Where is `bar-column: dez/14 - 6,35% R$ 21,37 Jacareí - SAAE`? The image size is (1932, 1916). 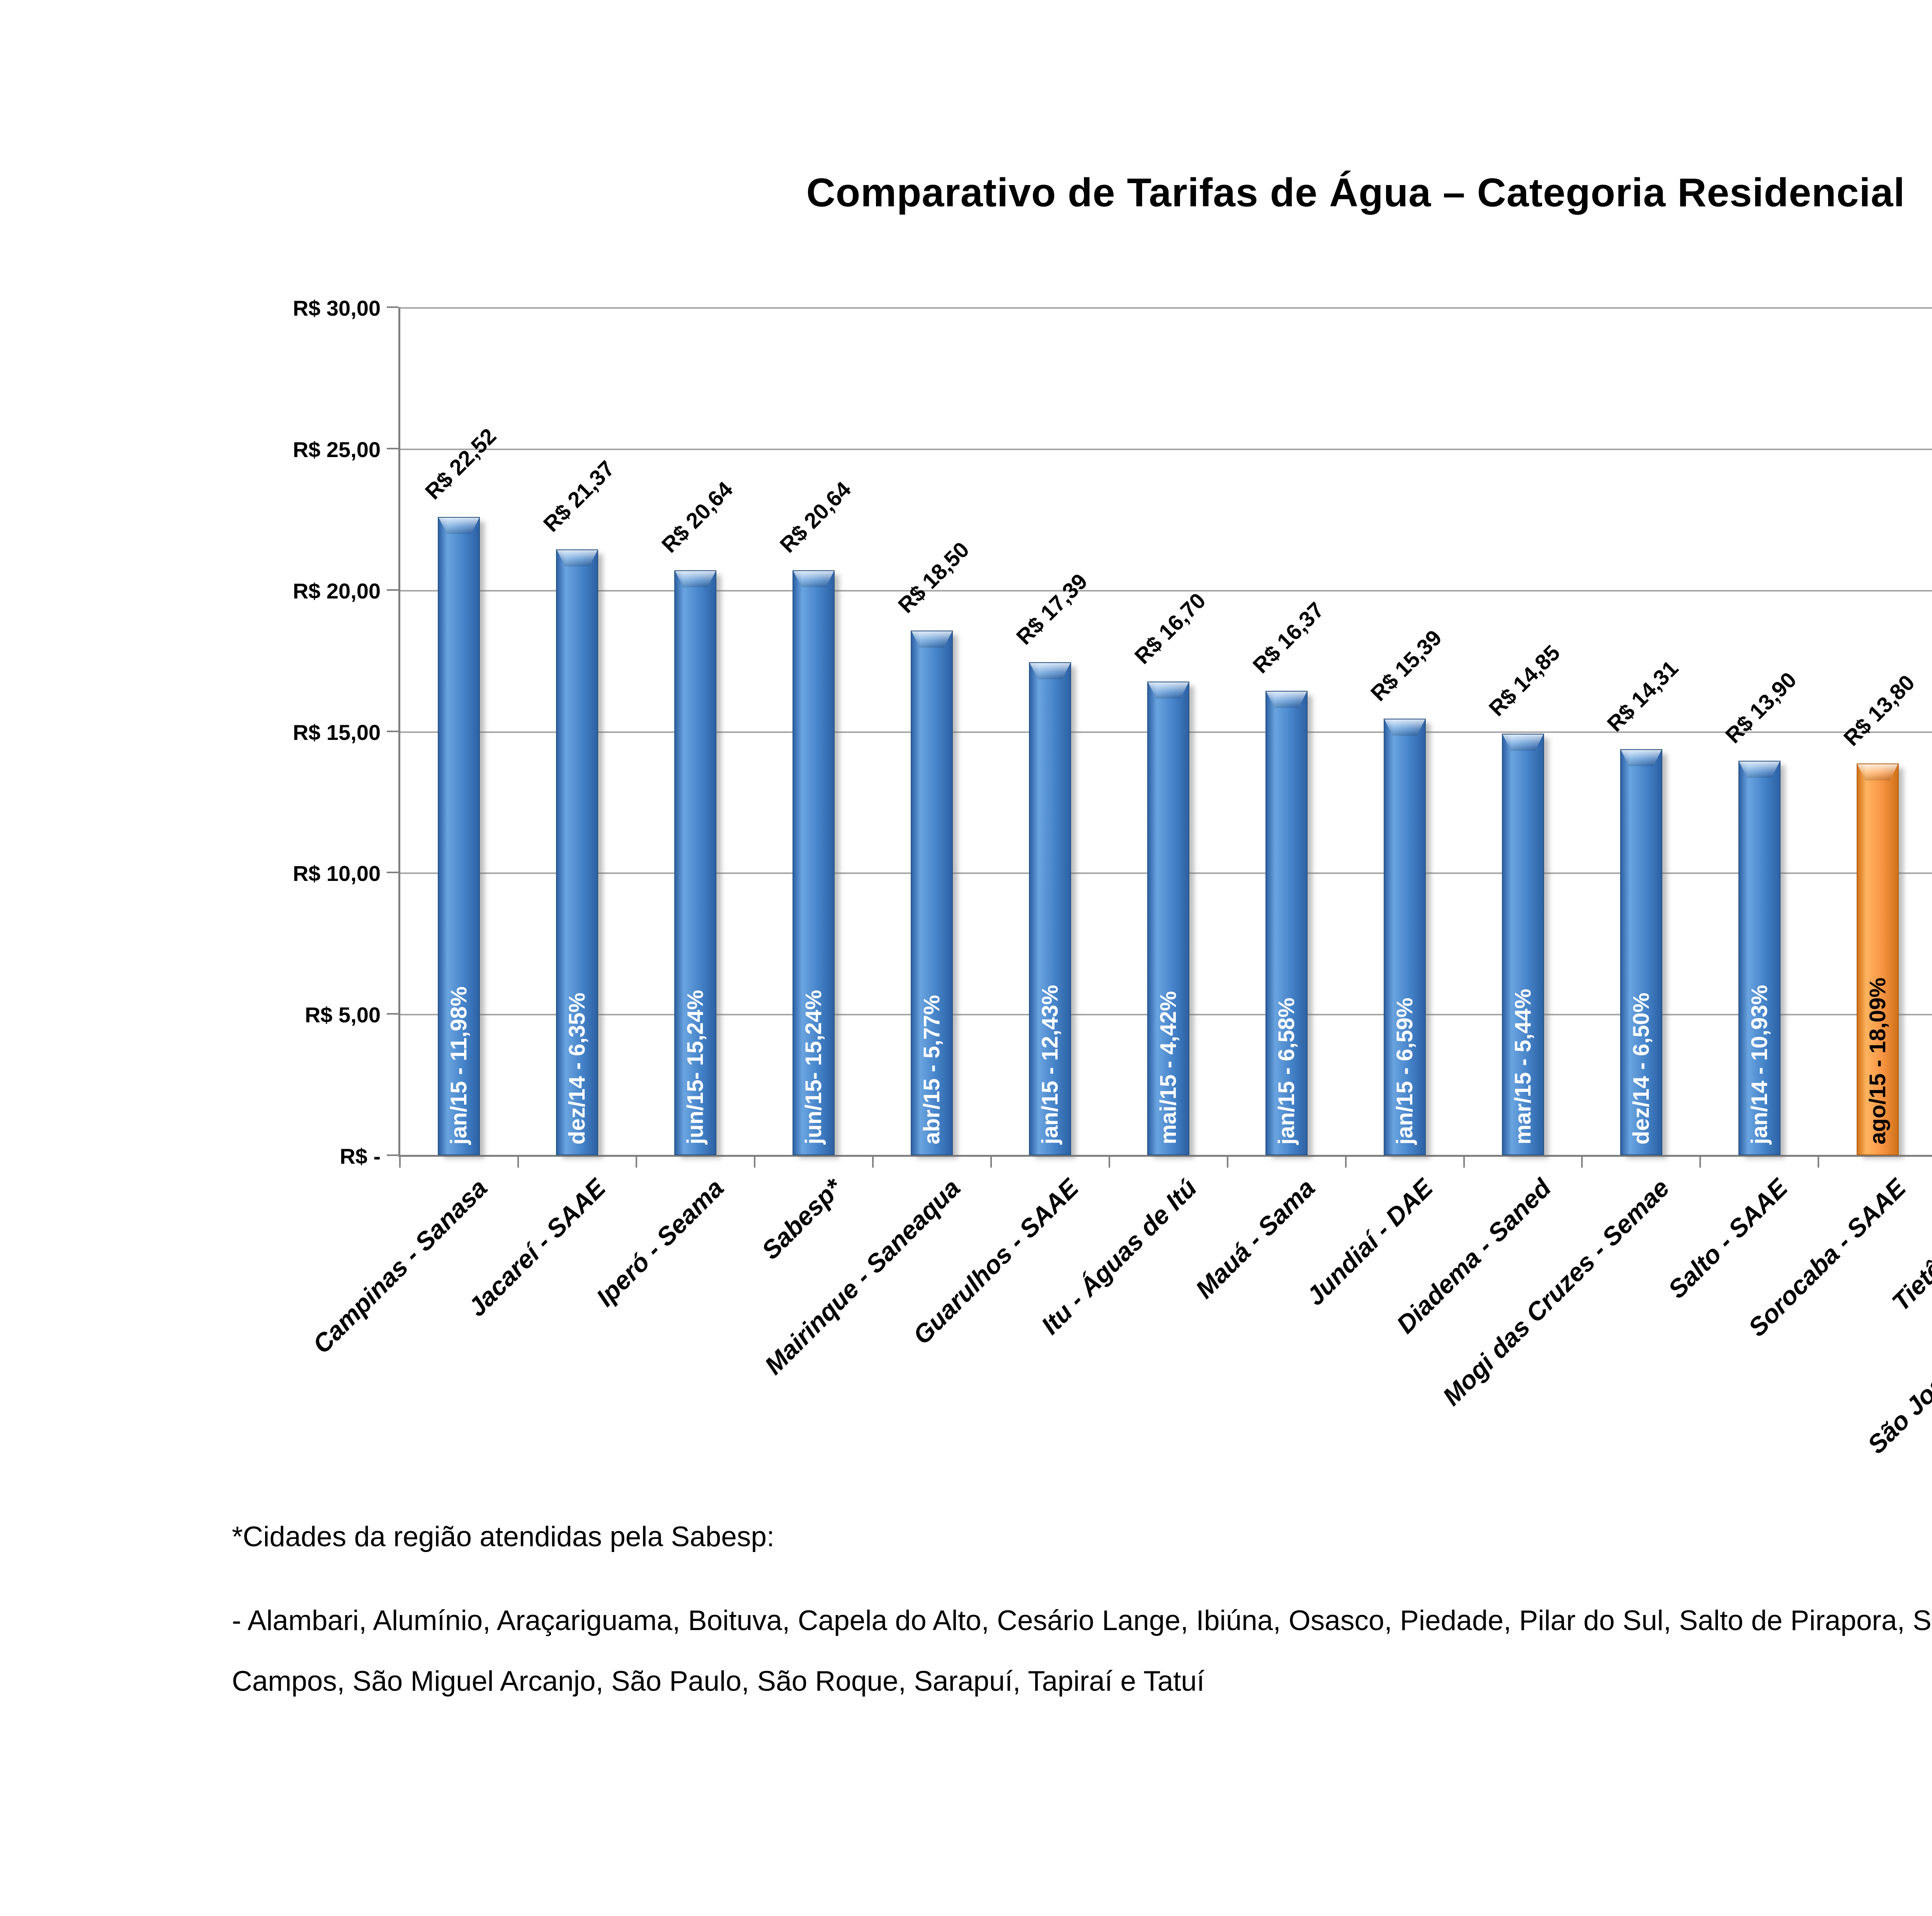
bar-column: dez/14 - 6,35% R$ 21,37 Jacareí - SAAE is located at coordinates (549, 814).